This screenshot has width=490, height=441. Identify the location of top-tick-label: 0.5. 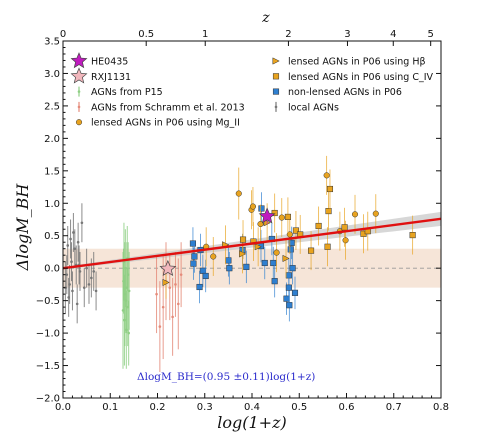
(146, 34).